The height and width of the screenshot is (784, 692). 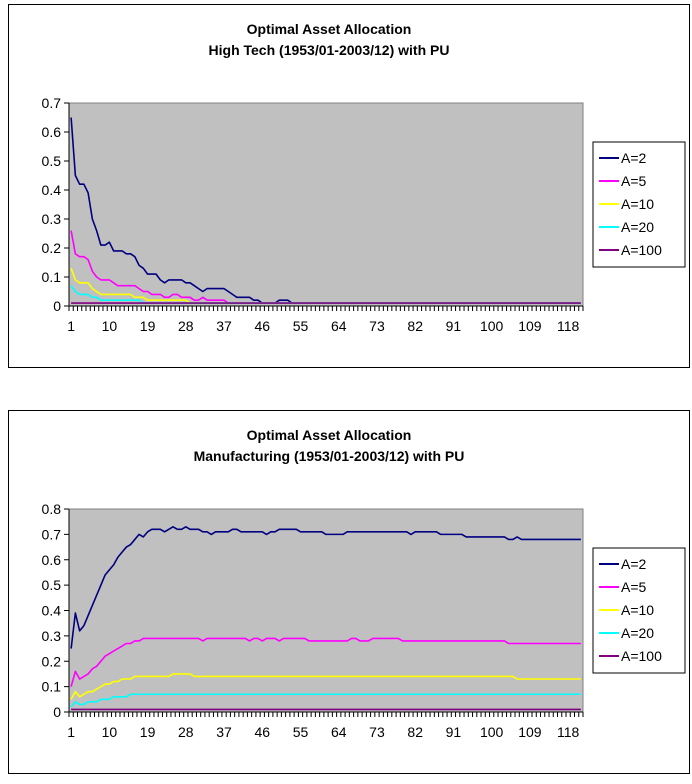 What do you see at coordinates (71, 732) in the screenshot?
I see `chart-2-xtick-label: 1` at bounding box center [71, 732].